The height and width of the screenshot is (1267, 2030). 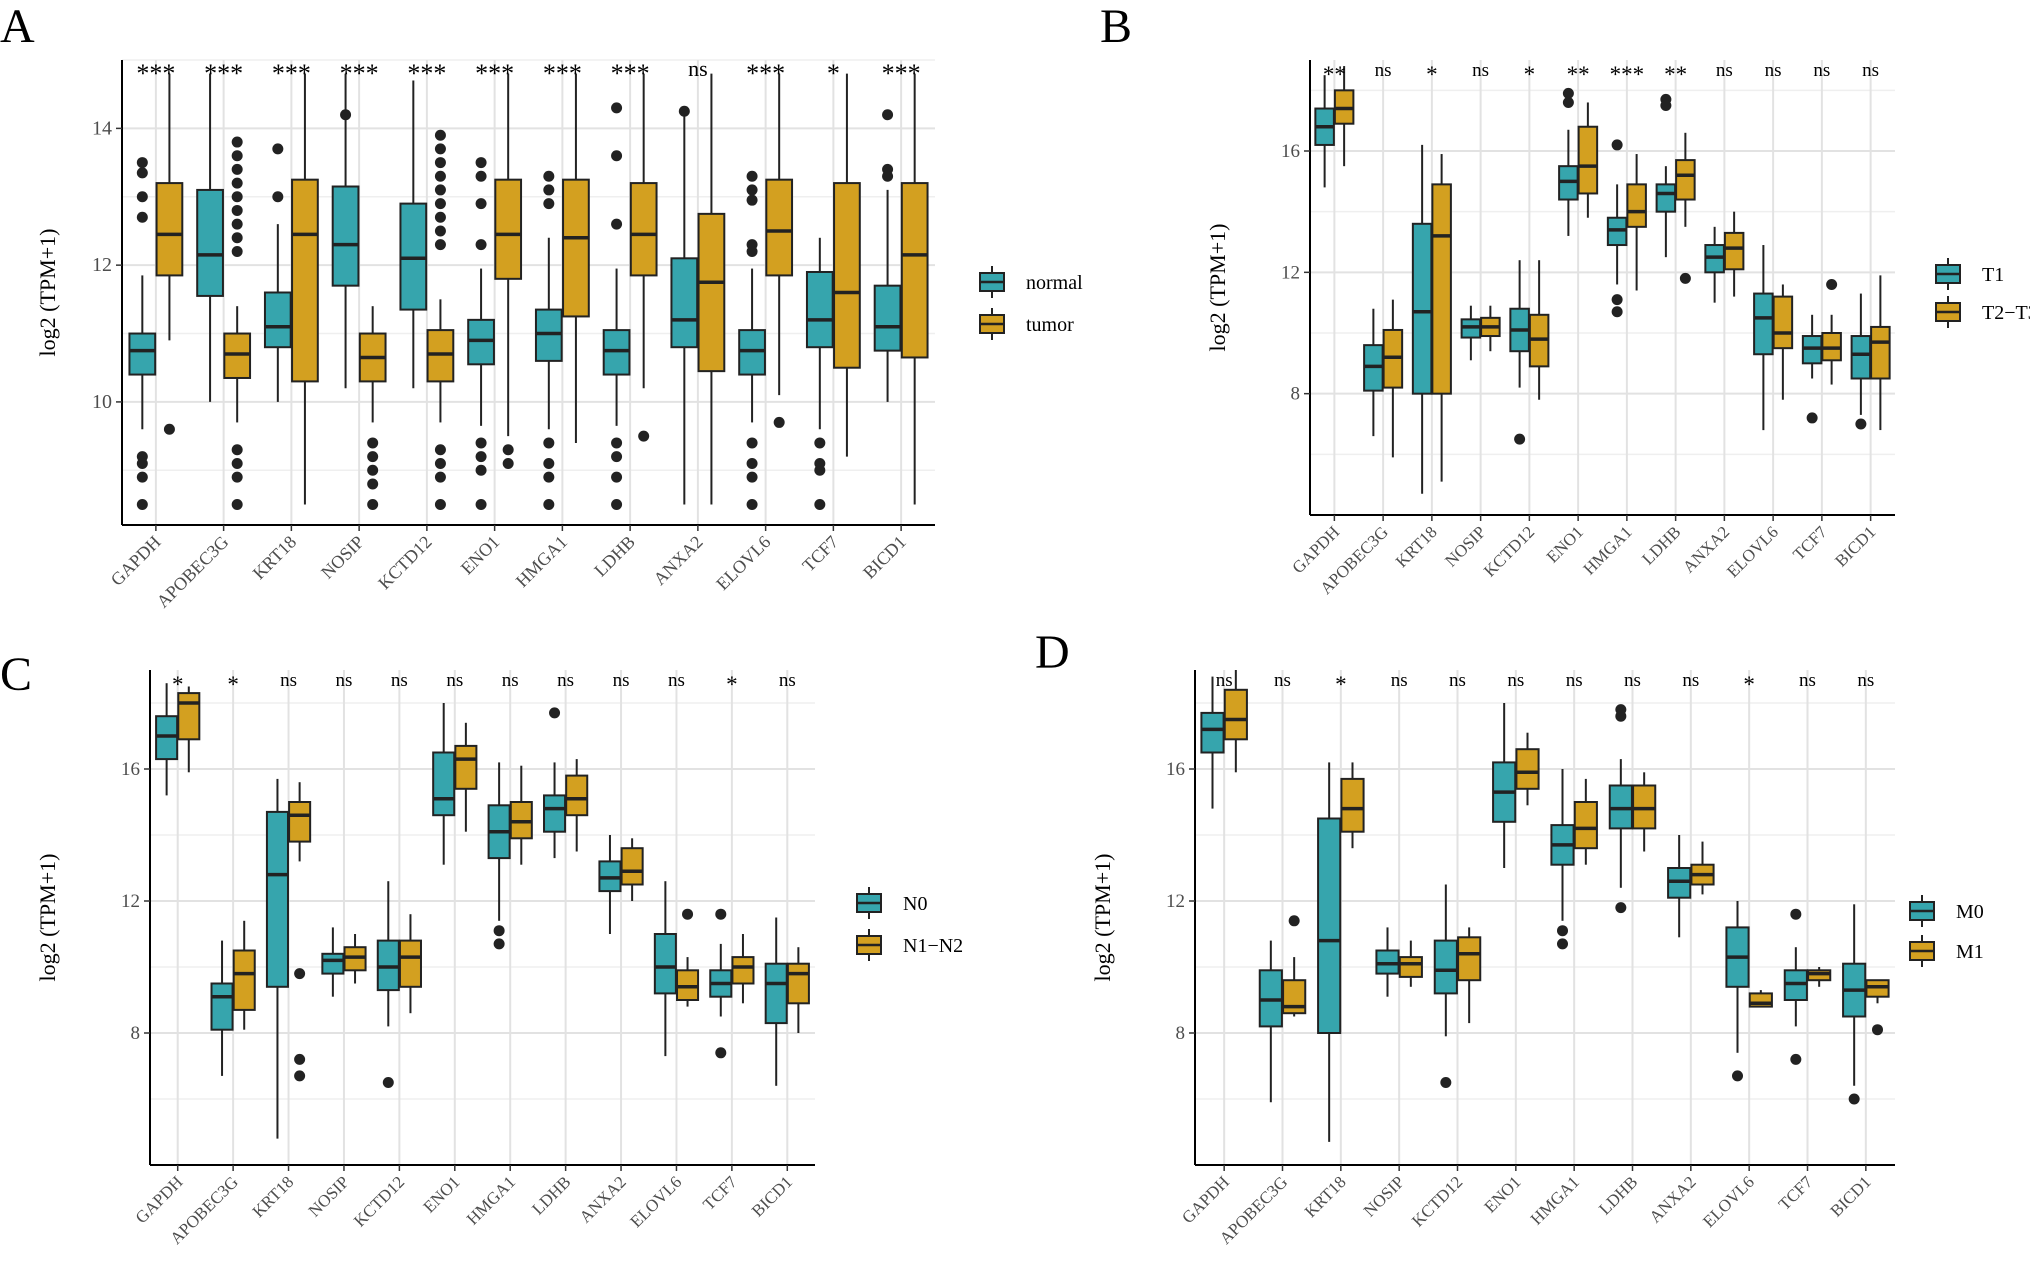 What do you see at coordinates (342, 557) in the screenshot?
I see `x-tick-label: NOSIP` at bounding box center [342, 557].